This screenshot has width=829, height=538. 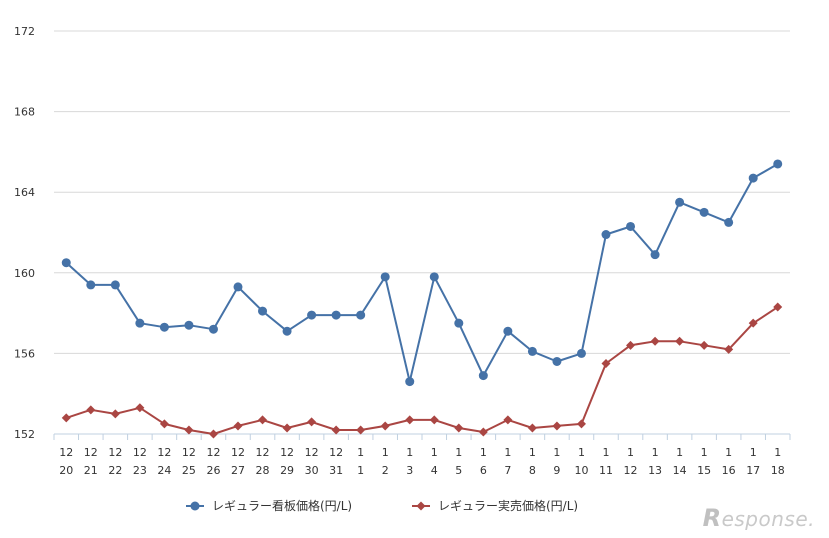 I want to click on x-tick-label-day: 21, so click(x=91, y=470).